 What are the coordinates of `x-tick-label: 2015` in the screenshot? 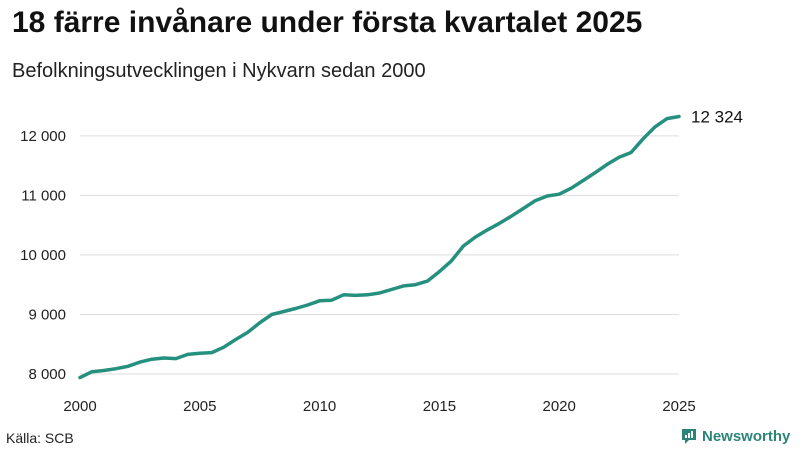 It's located at (439, 406).